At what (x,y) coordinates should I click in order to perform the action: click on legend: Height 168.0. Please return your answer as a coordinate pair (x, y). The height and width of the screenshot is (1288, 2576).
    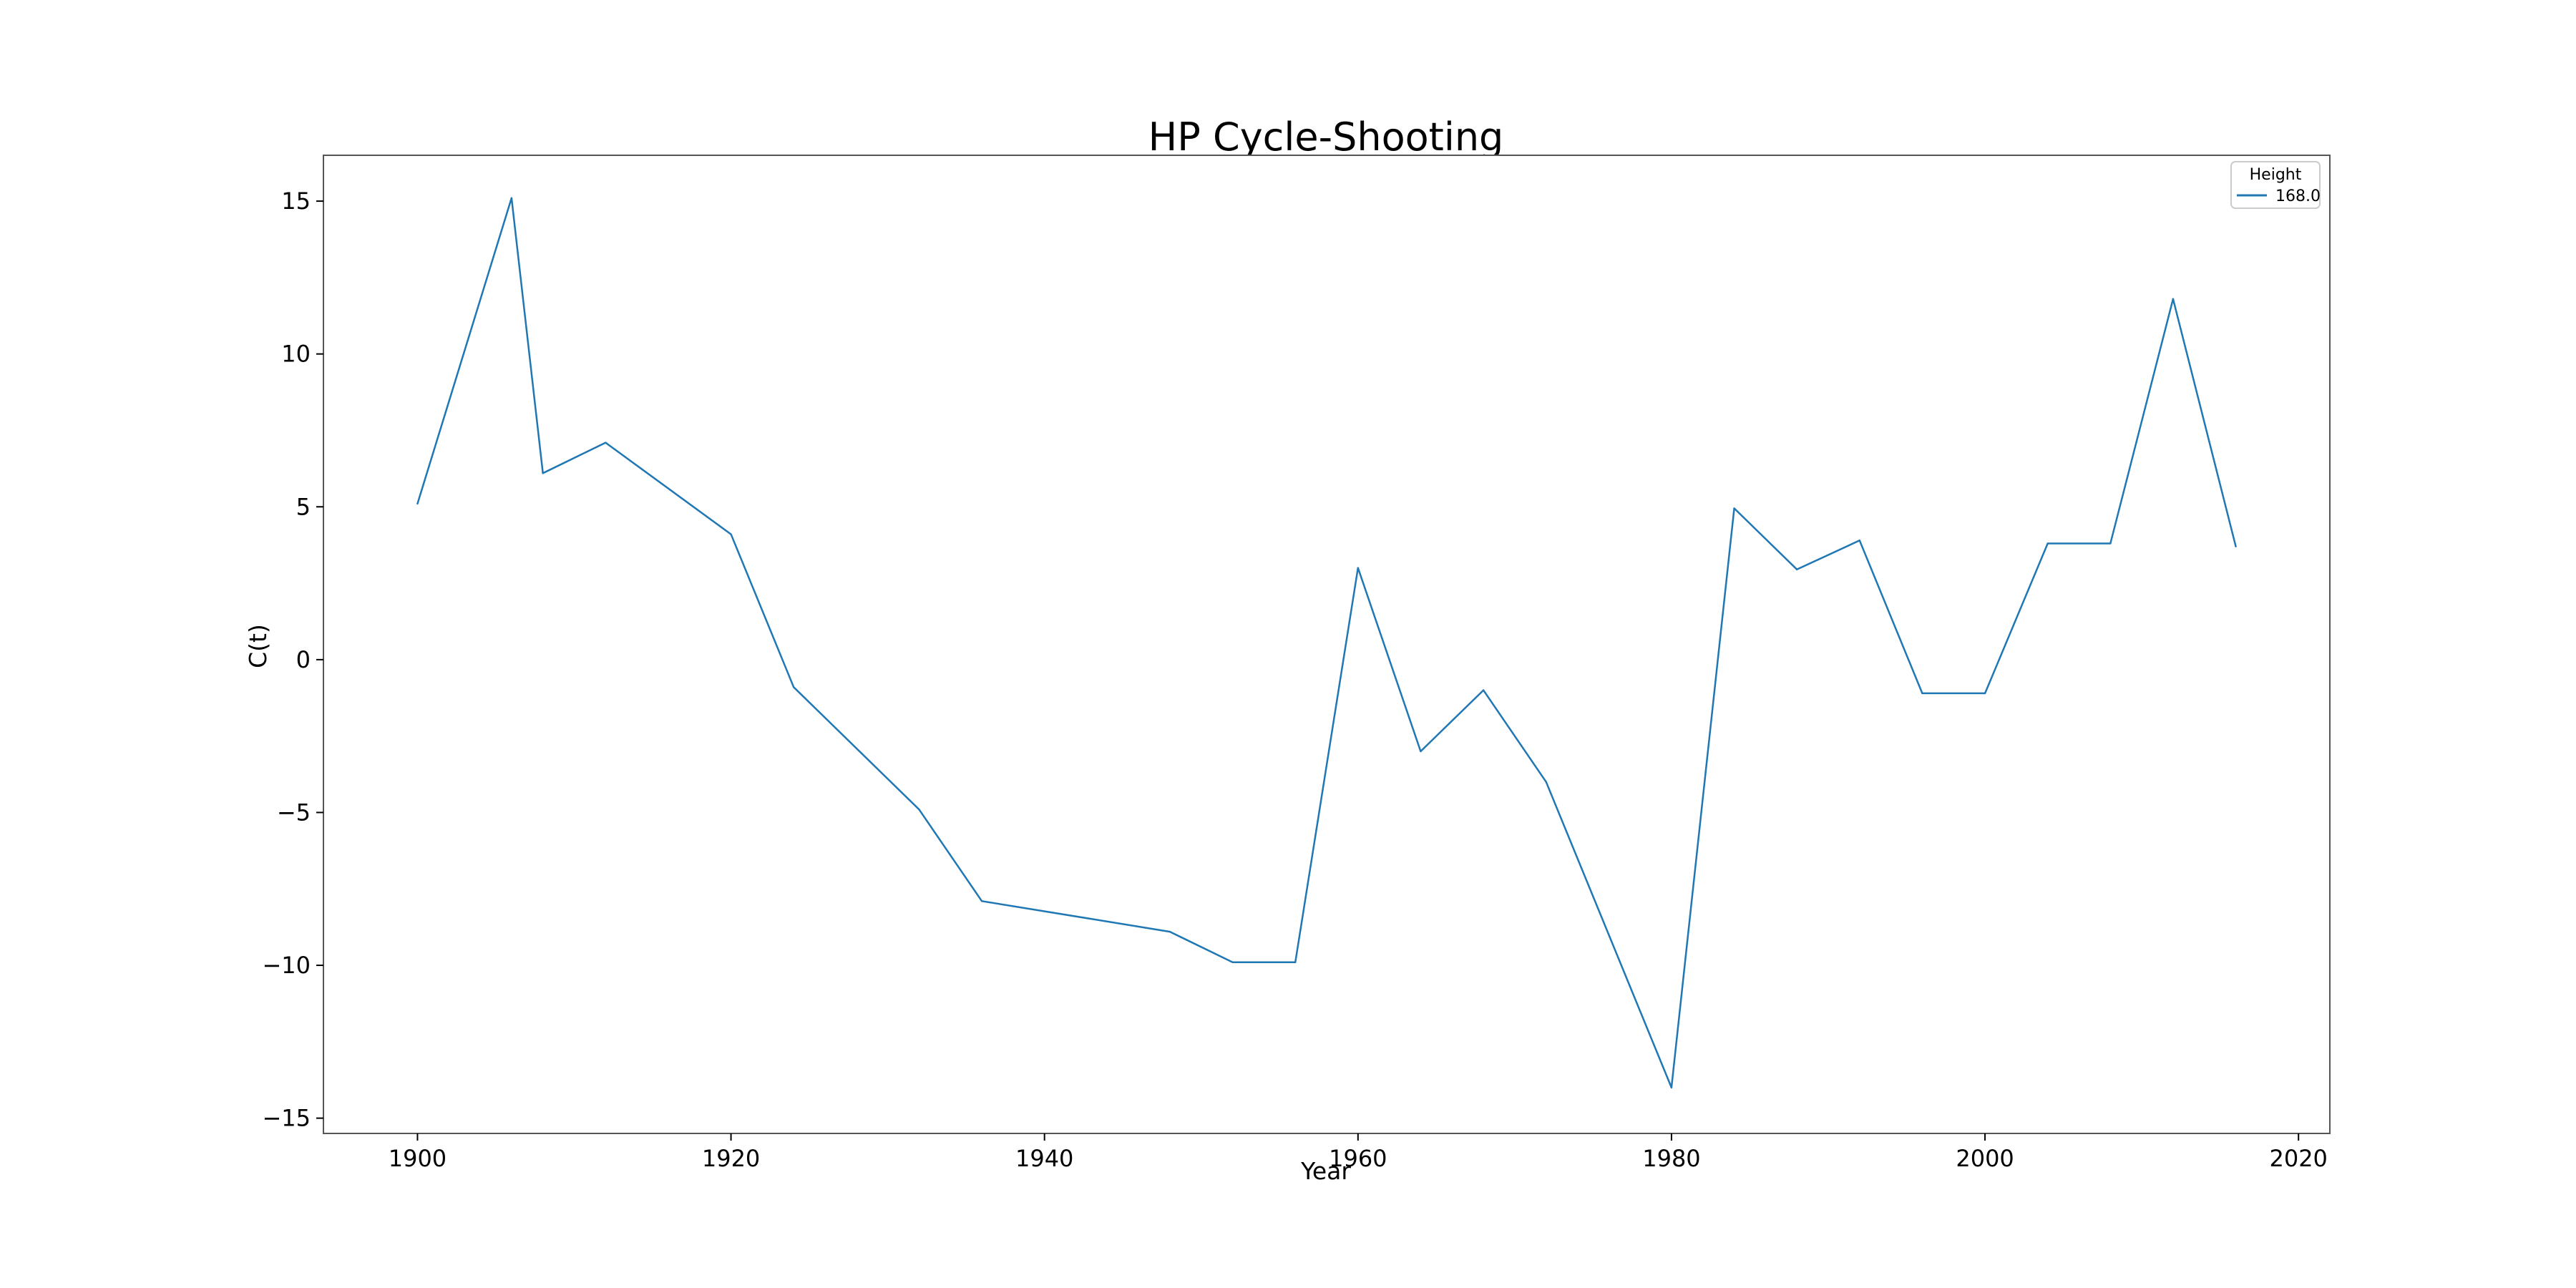
    Looking at the image, I should click on (2275, 185).